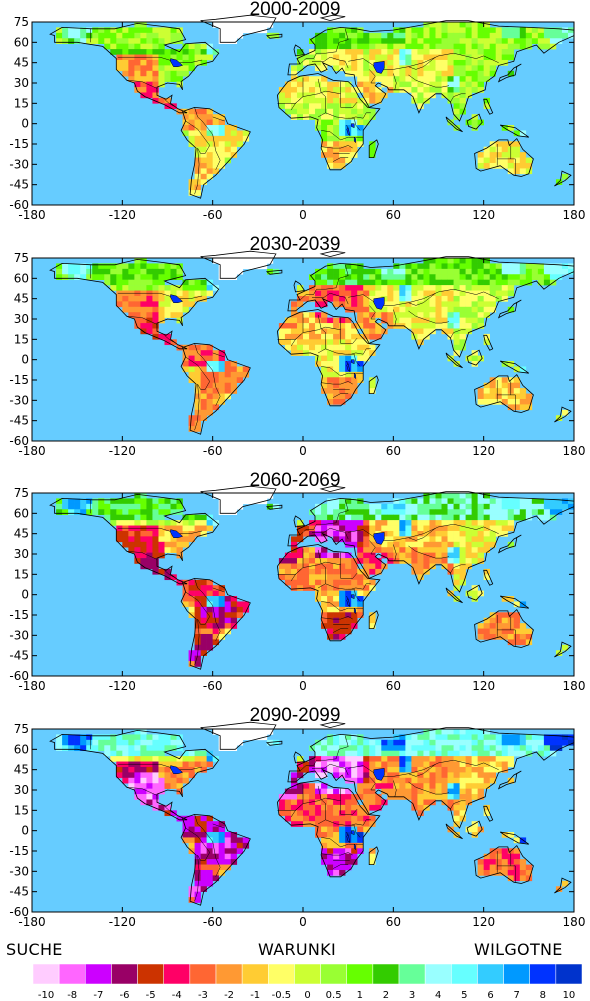 This screenshot has width=590, height=1001. What do you see at coordinates (490, 995) in the screenshot?
I see `legend-value-label: 6` at bounding box center [490, 995].